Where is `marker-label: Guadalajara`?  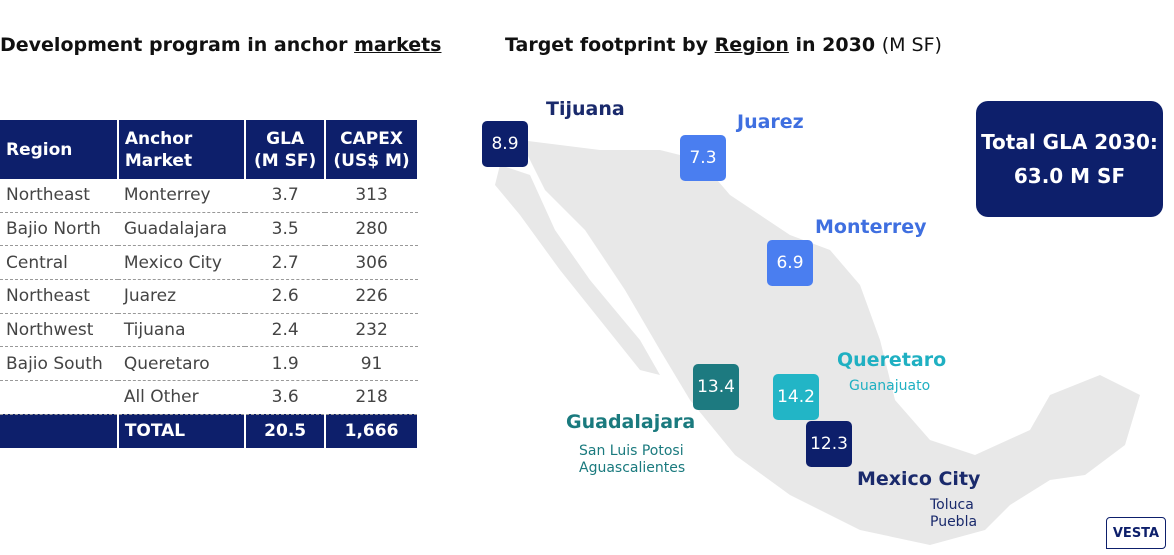 marker-label: Guadalajara is located at coordinates (631, 422).